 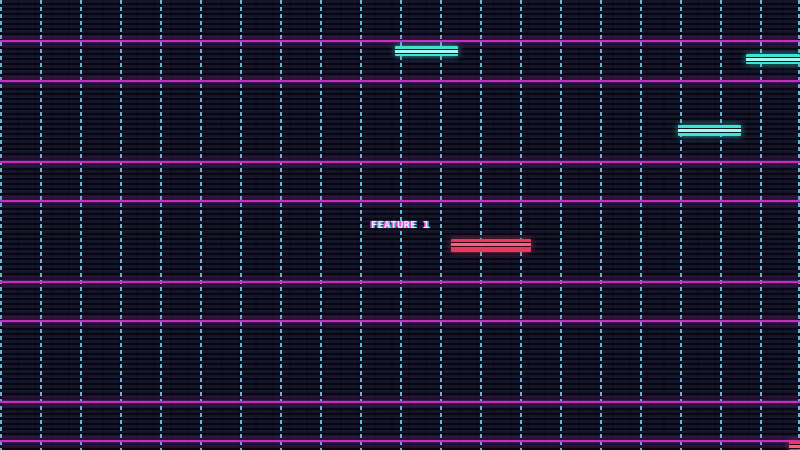 I want to click on feature-label: FEATURE 1, so click(x=400, y=225).